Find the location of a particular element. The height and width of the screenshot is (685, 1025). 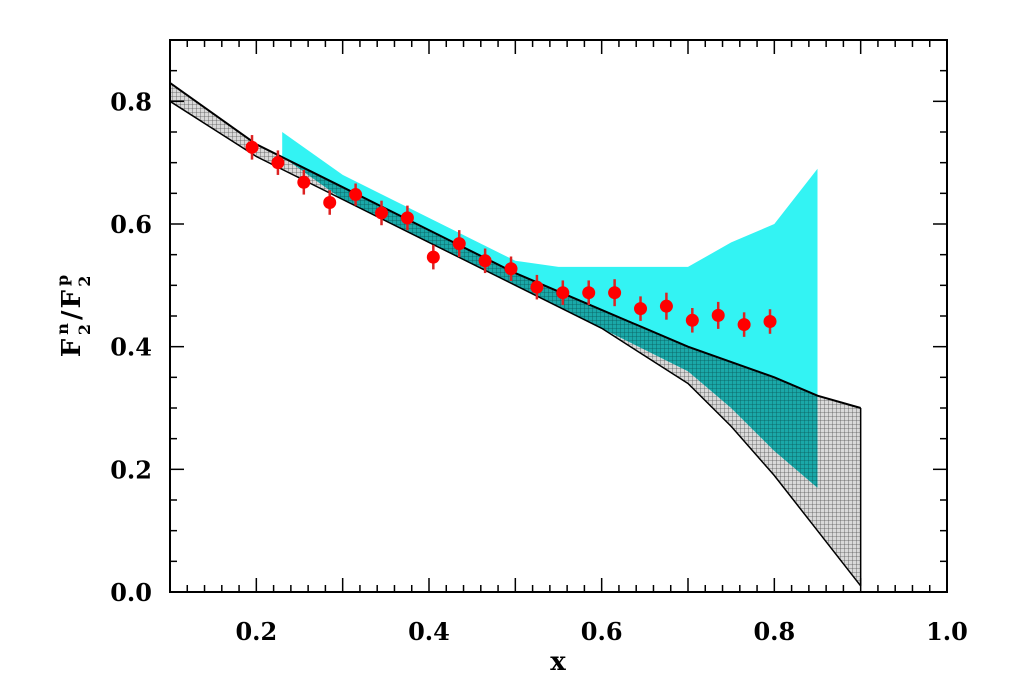

x-tick-label: 1.0 is located at coordinates (947, 631).